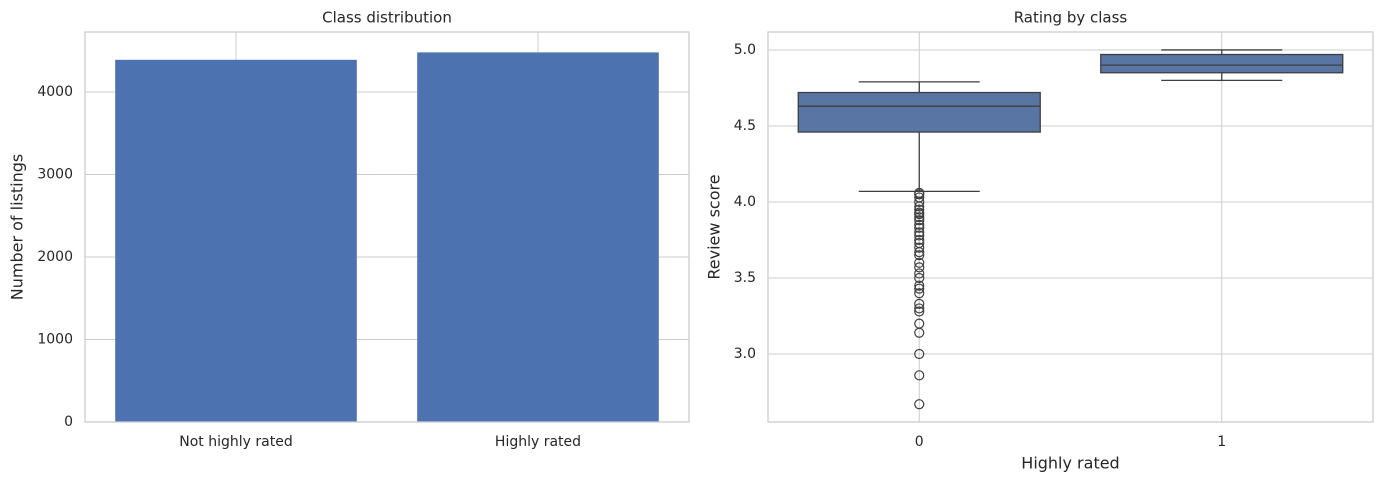 The width and height of the screenshot is (1383, 484). What do you see at coordinates (387, 18) in the screenshot?
I see `chart-title: Class distribution` at bounding box center [387, 18].